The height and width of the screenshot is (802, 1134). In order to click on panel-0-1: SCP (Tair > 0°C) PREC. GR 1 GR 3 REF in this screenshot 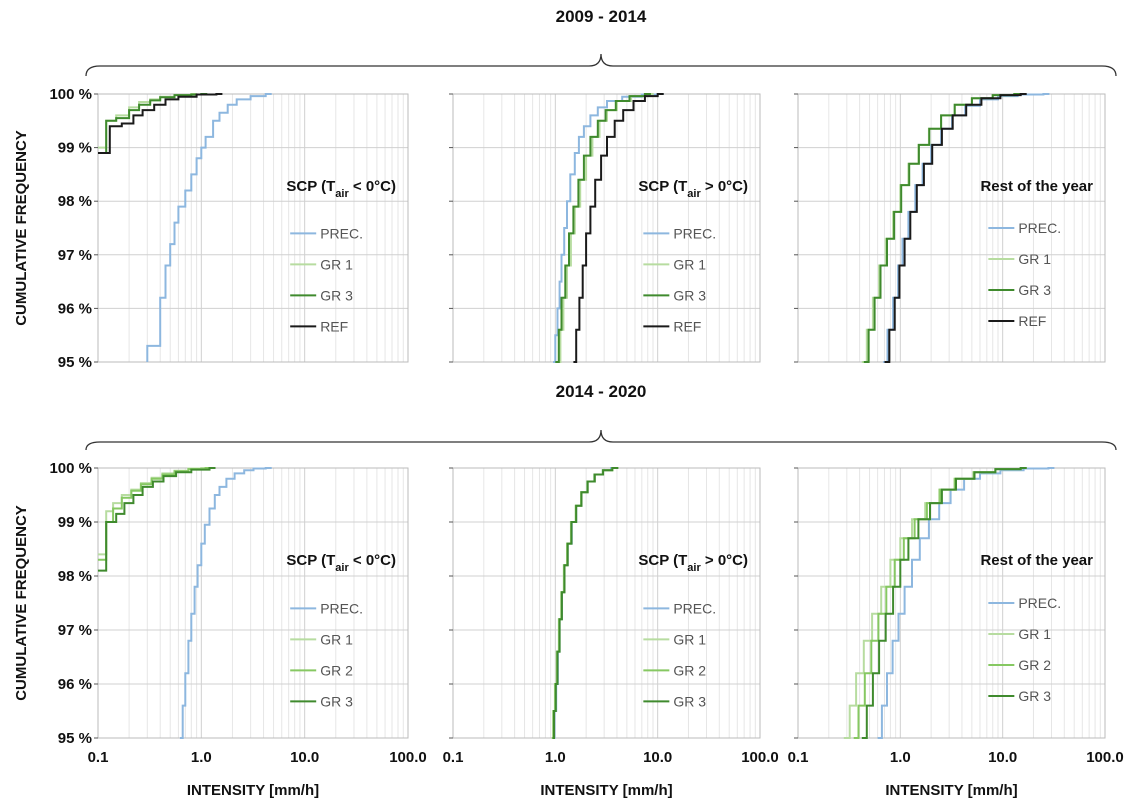, I will do `click(605, 228)`.